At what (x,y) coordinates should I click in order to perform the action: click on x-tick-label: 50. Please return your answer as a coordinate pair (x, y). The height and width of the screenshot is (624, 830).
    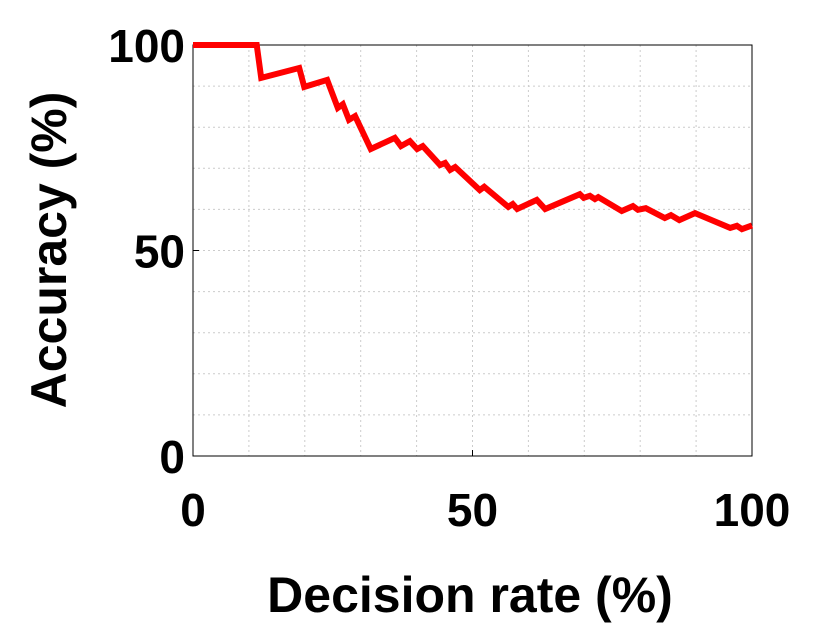
    Looking at the image, I should click on (472, 510).